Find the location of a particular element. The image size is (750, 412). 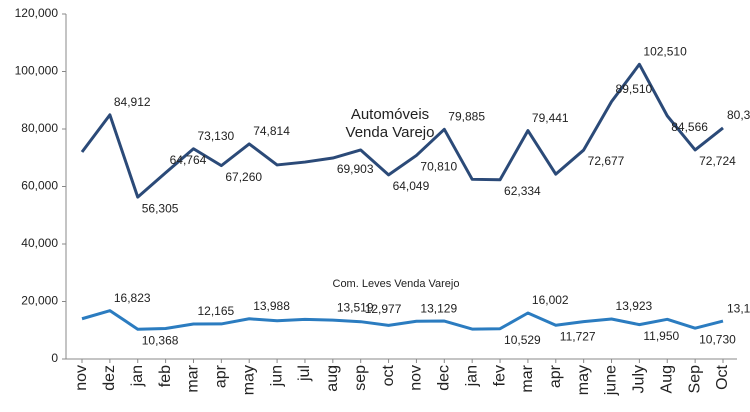

value-label: 13,988 is located at coordinates (271, 306).